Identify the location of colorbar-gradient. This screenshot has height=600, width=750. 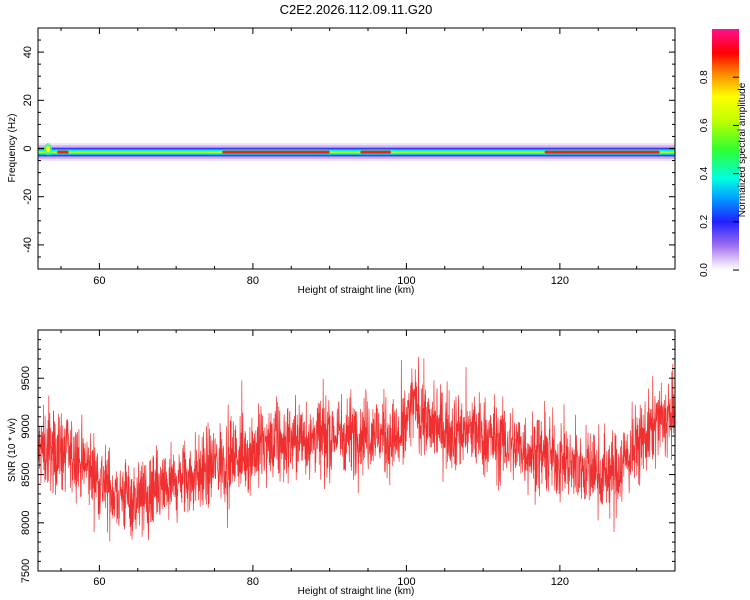
(725, 149).